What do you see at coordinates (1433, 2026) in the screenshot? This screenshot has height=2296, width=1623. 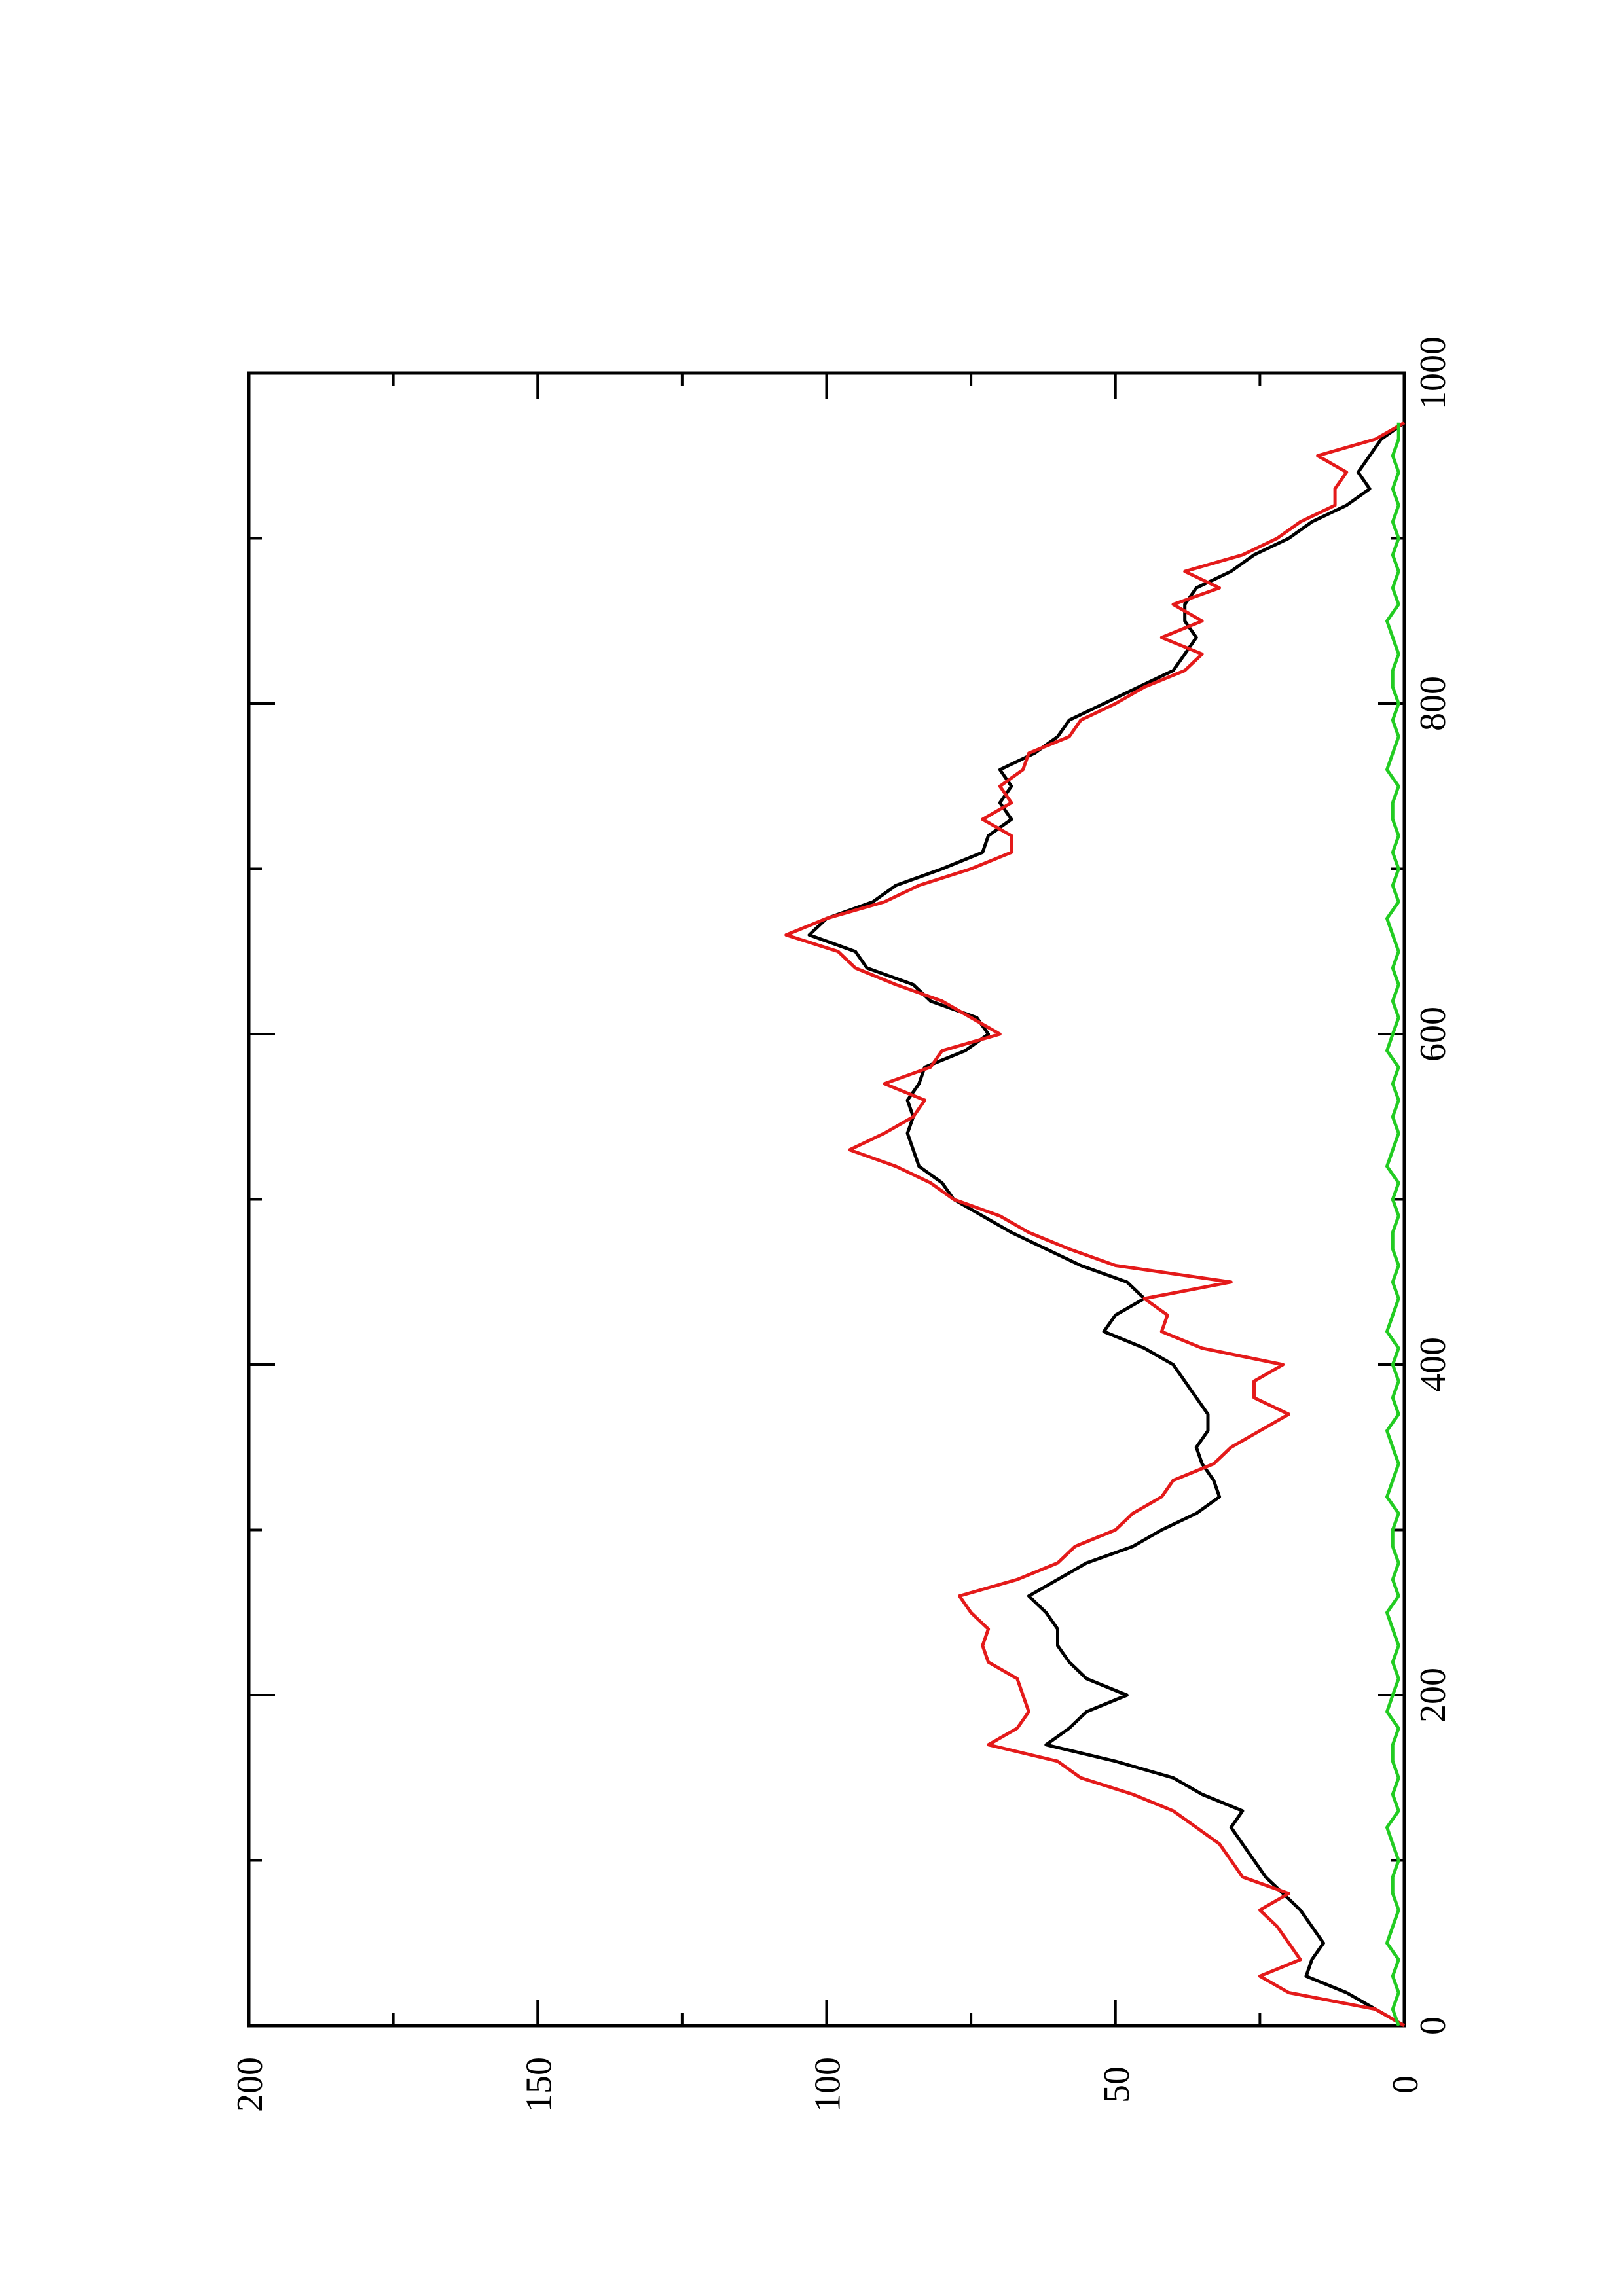 I see `x-tick-label: 0` at bounding box center [1433, 2026].